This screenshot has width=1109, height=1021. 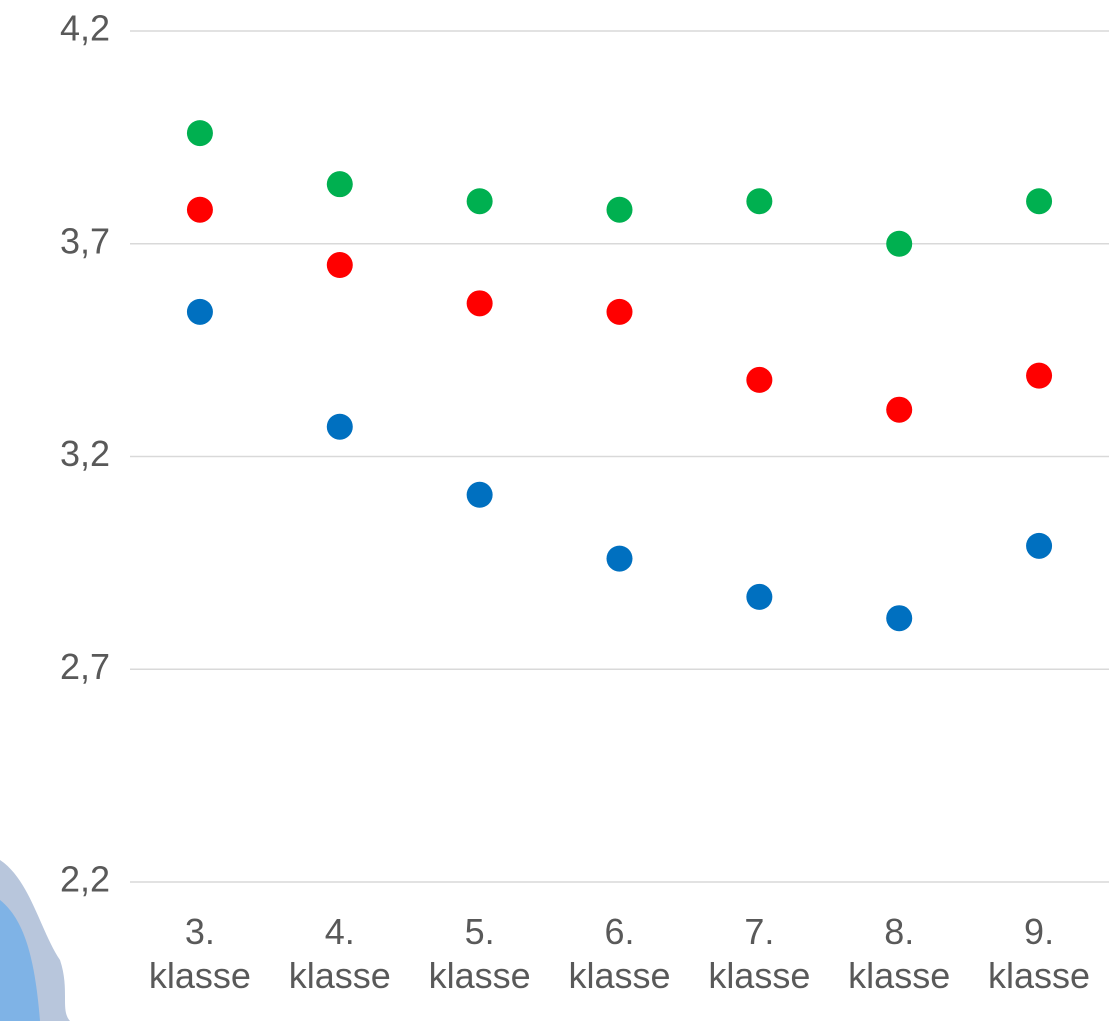 I want to click on x-tick-label: 3. klasse, so click(x=199, y=953).